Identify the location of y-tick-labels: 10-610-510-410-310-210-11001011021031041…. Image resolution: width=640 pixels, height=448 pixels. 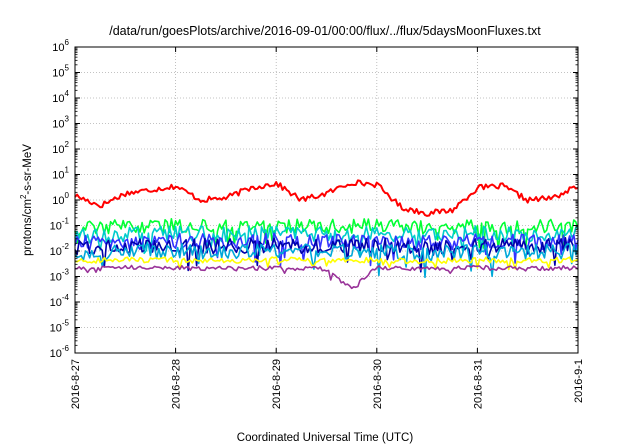
(60, 199).